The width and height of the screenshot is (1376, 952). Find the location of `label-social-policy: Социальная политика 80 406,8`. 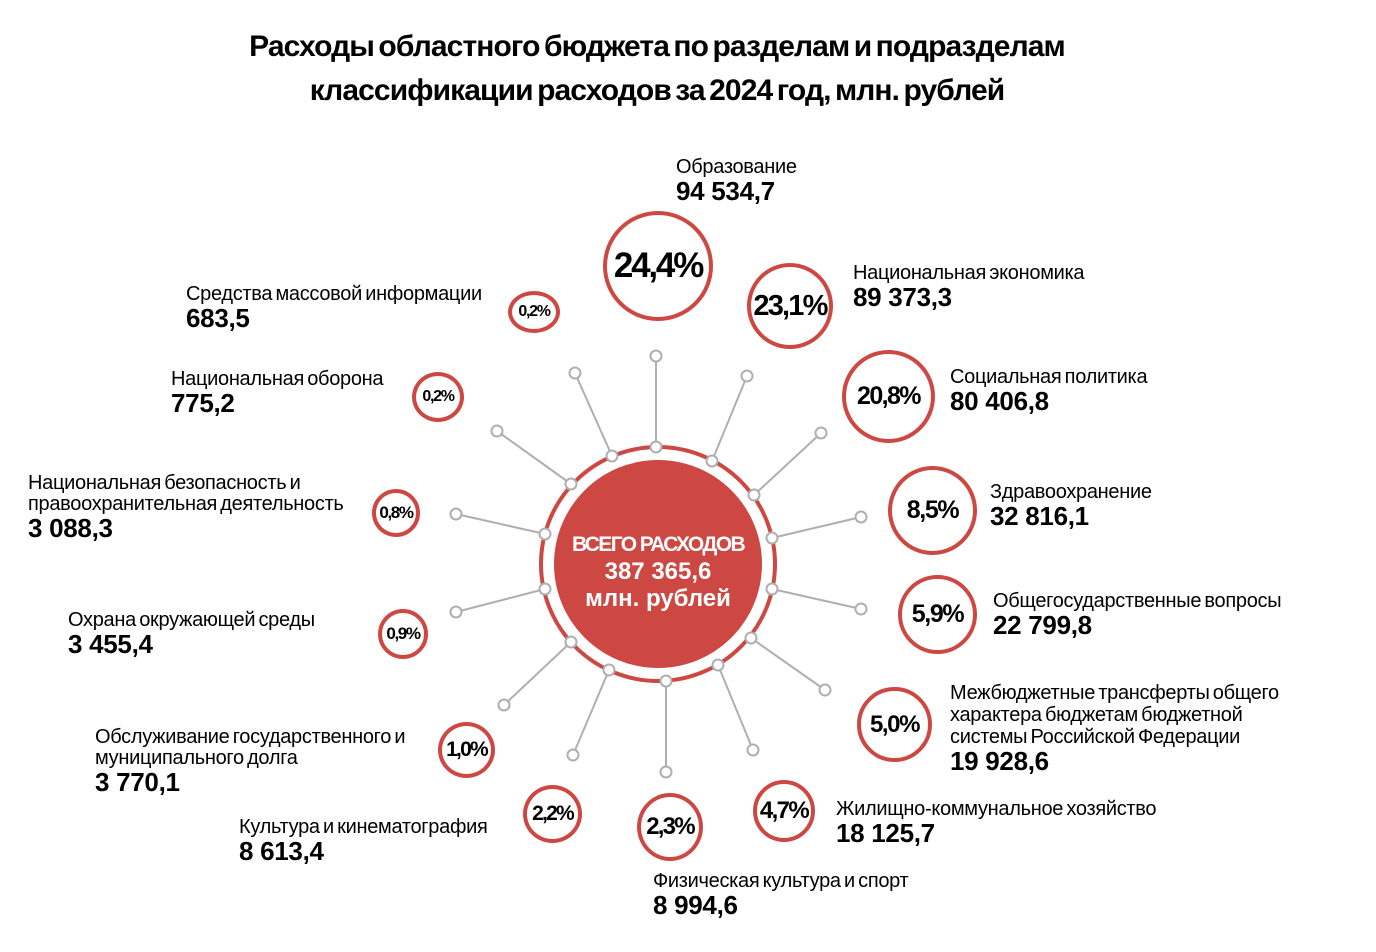

label-social-policy: Социальная политика 80 406,8 is located at coordinates (1049, 391).